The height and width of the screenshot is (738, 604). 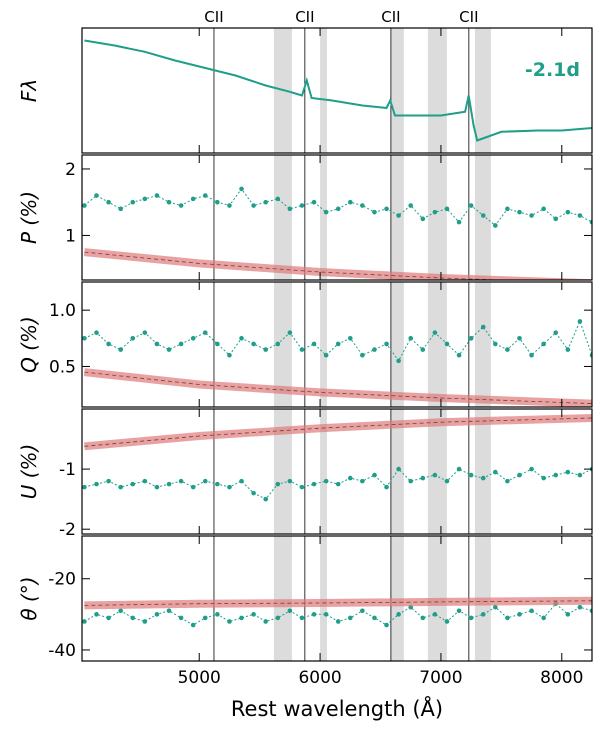 What do you see at coordinates (62, 367) in the screenshot?
I see `y-tick-label: 0.5` at bounding box center [62, 367].